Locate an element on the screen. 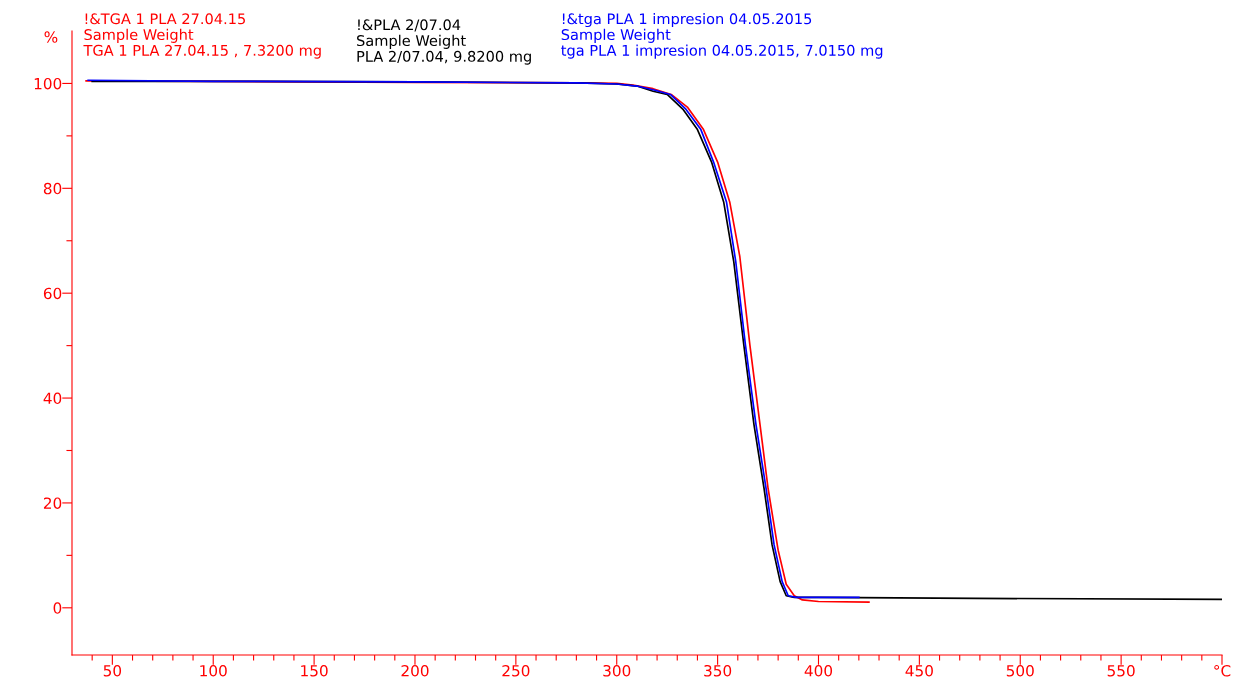  y-tick-label: 60 is located at coordinates (52, 293).